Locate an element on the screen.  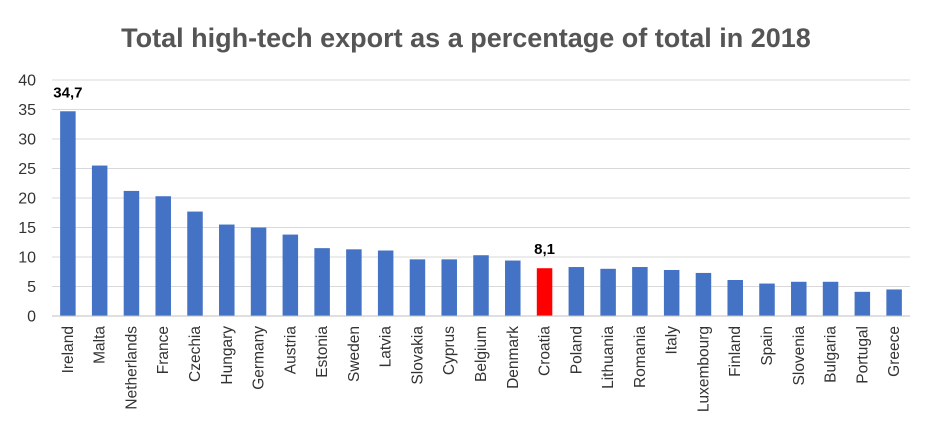
bar-germany is located at coordinates (258, 271).